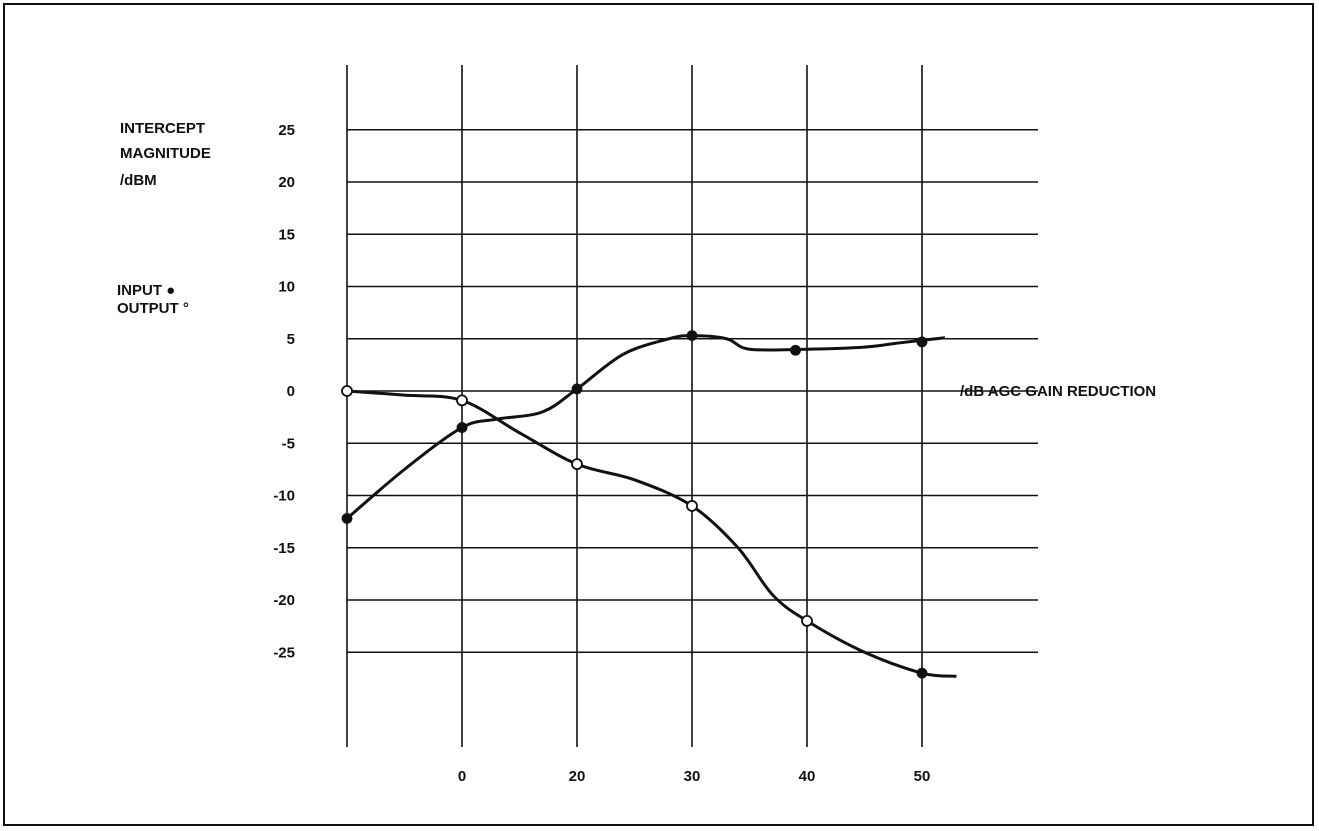 The image size is (1319, 831). What do you see at coordinates (284, 652) in the screenshot?
I see `y-tick-label: -25` at bounding box center [284, 652].